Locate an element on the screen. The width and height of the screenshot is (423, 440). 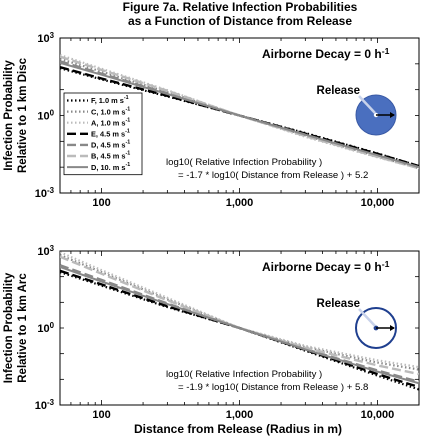
legend-entry-2: A, 1.0 m s-1 is located at coordinates (110, 122).